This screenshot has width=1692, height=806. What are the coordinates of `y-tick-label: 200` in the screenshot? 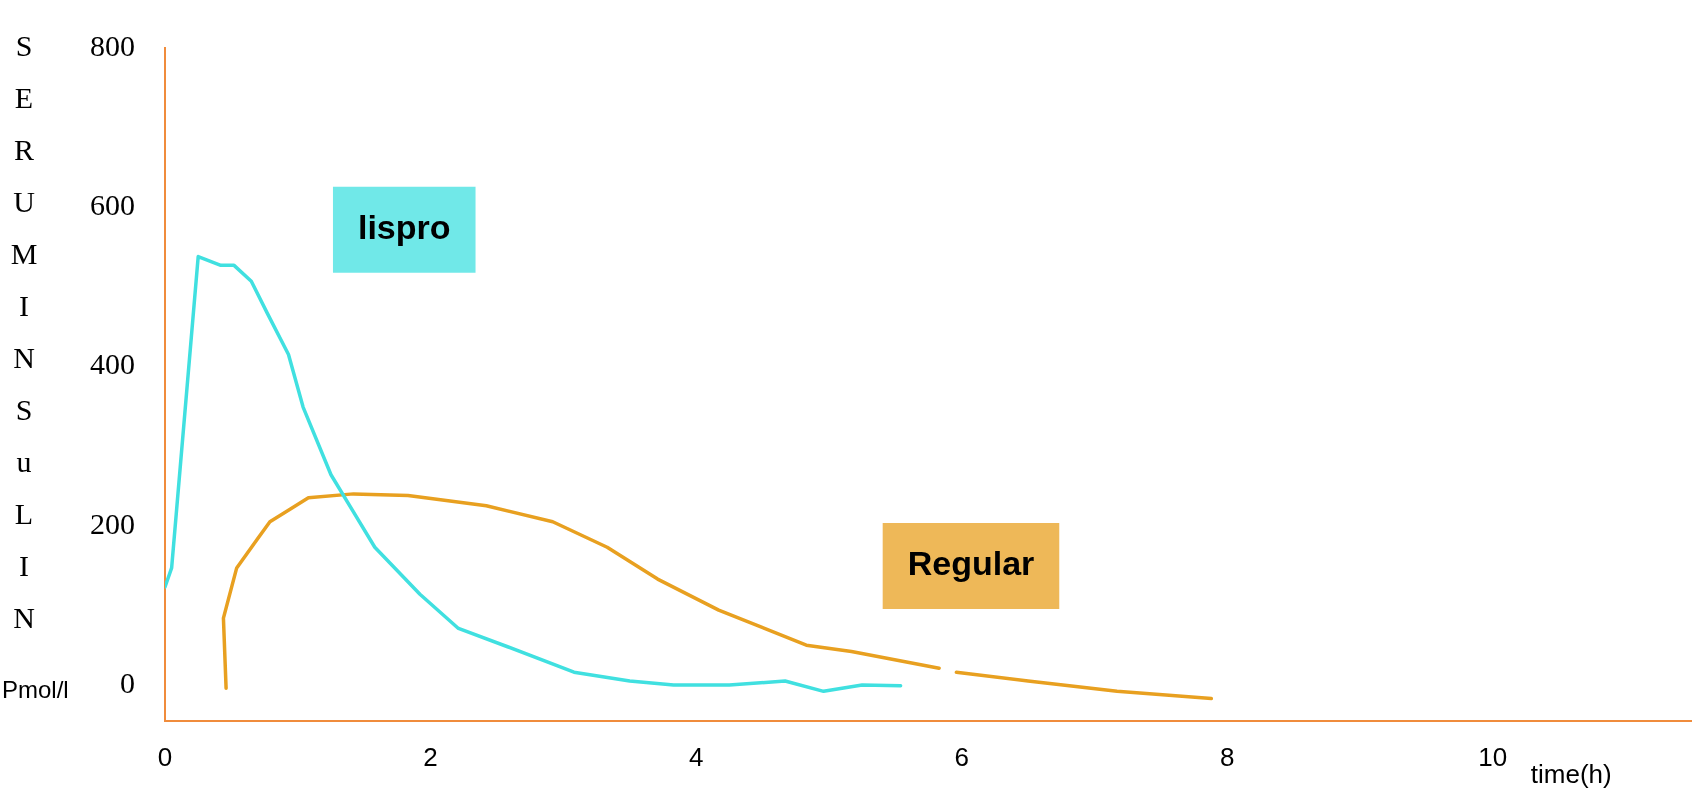 It's located at (112, 523).